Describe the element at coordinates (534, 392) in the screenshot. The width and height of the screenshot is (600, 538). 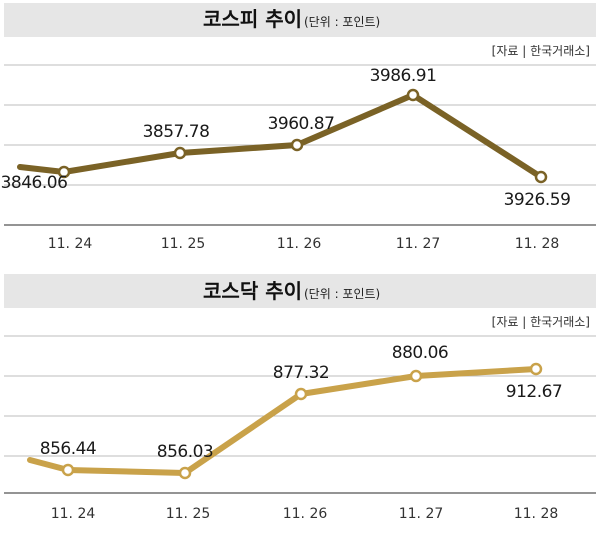
I see `kosdaq-data-label: 912.67` at that location.